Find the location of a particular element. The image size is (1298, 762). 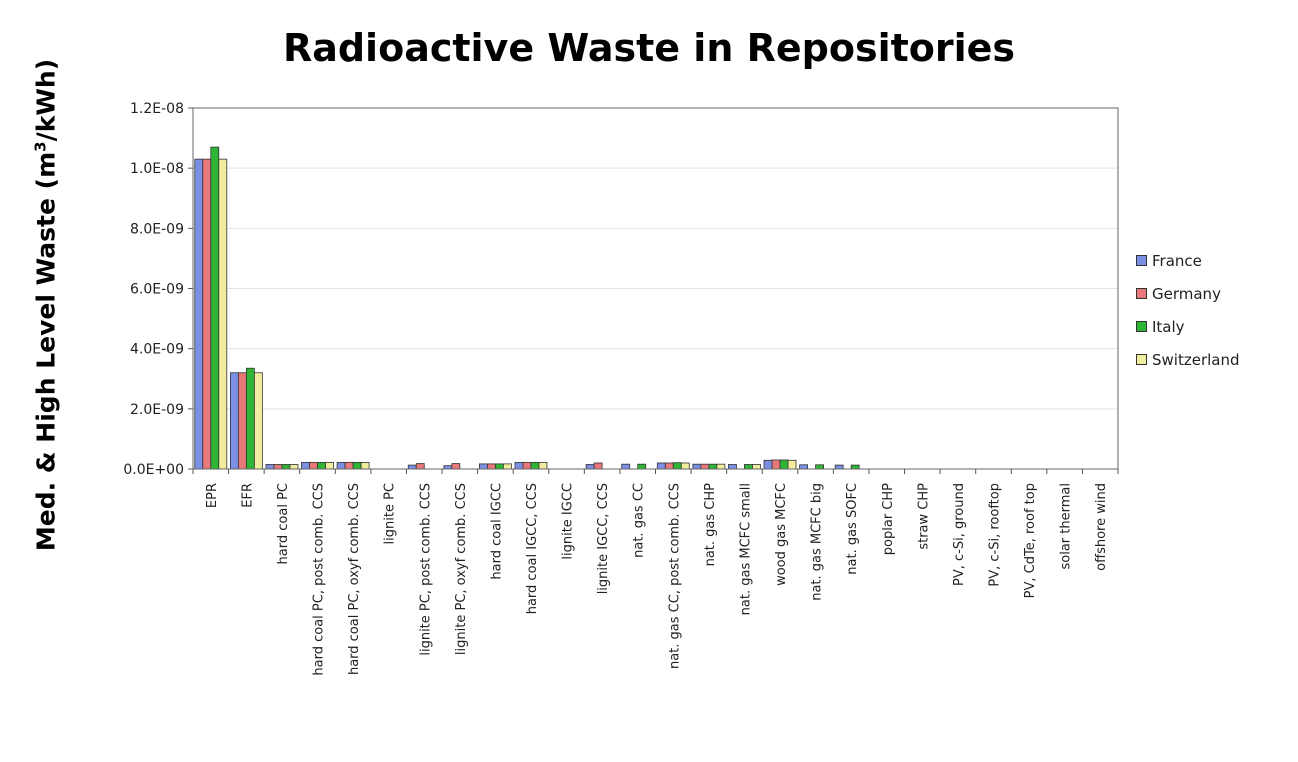

x-tick-label: lignite PC is located at coordinates (390, 513).